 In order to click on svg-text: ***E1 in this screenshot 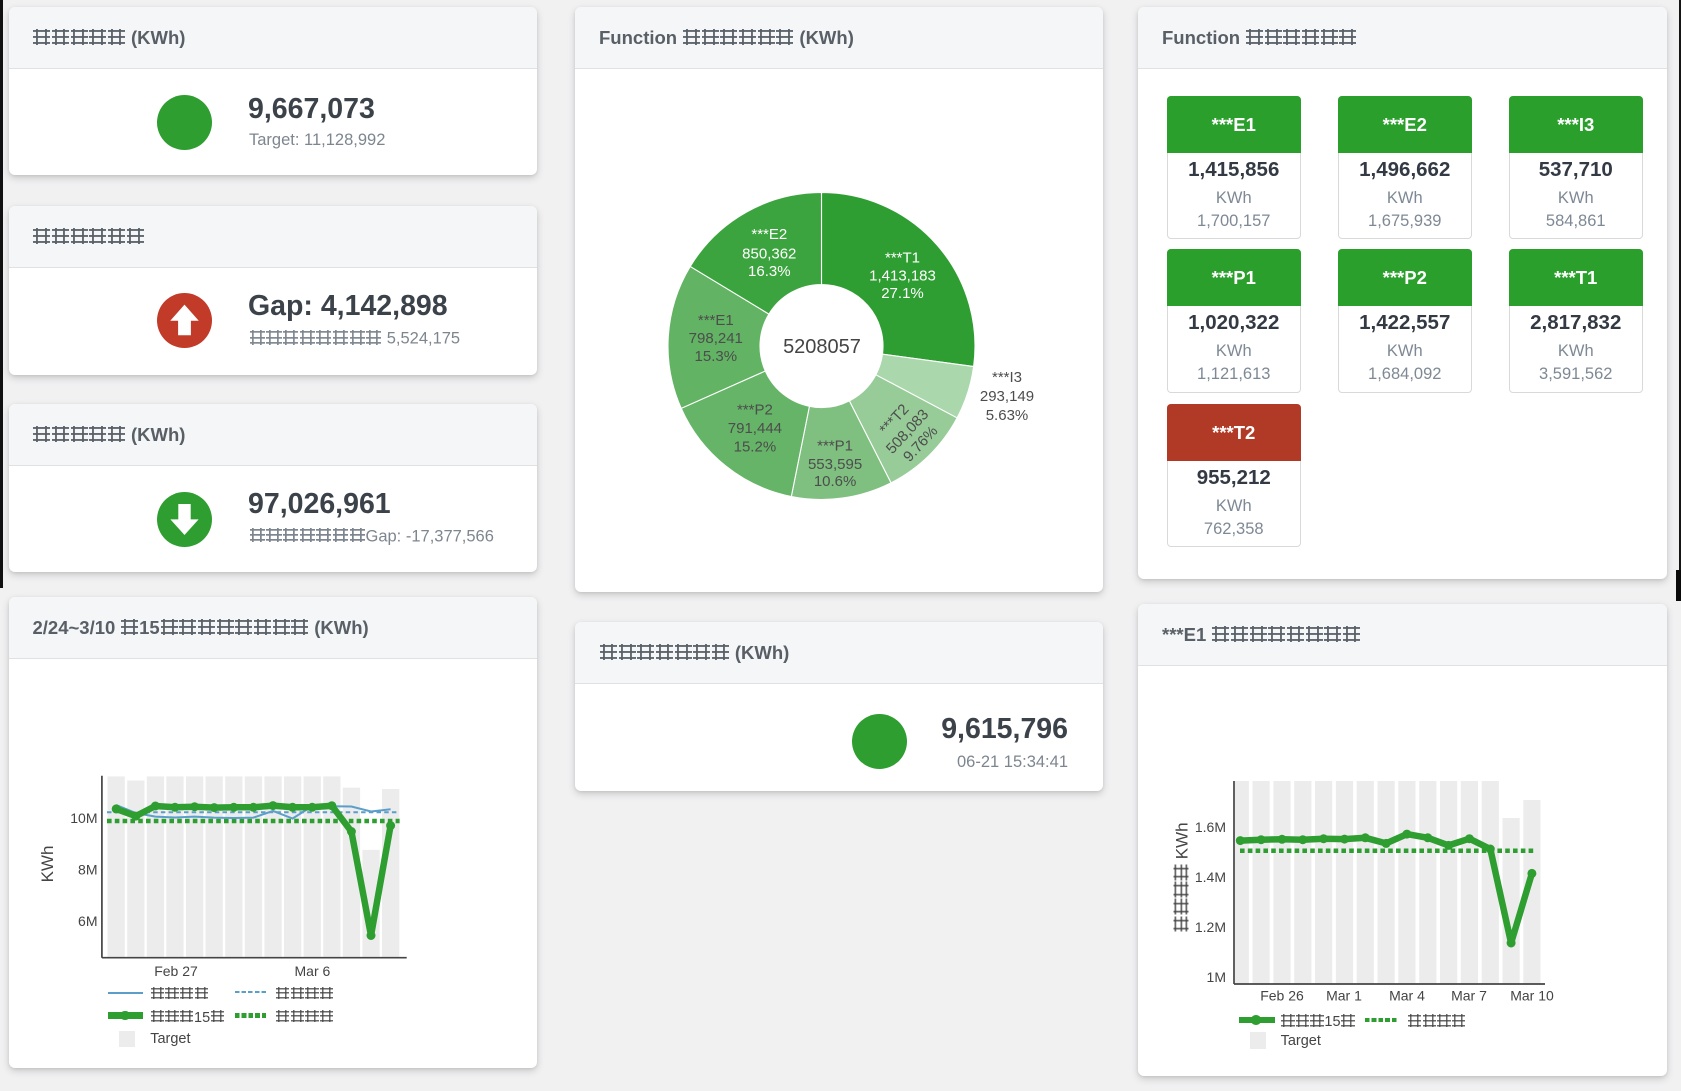, I will do `click(716, 320)`.